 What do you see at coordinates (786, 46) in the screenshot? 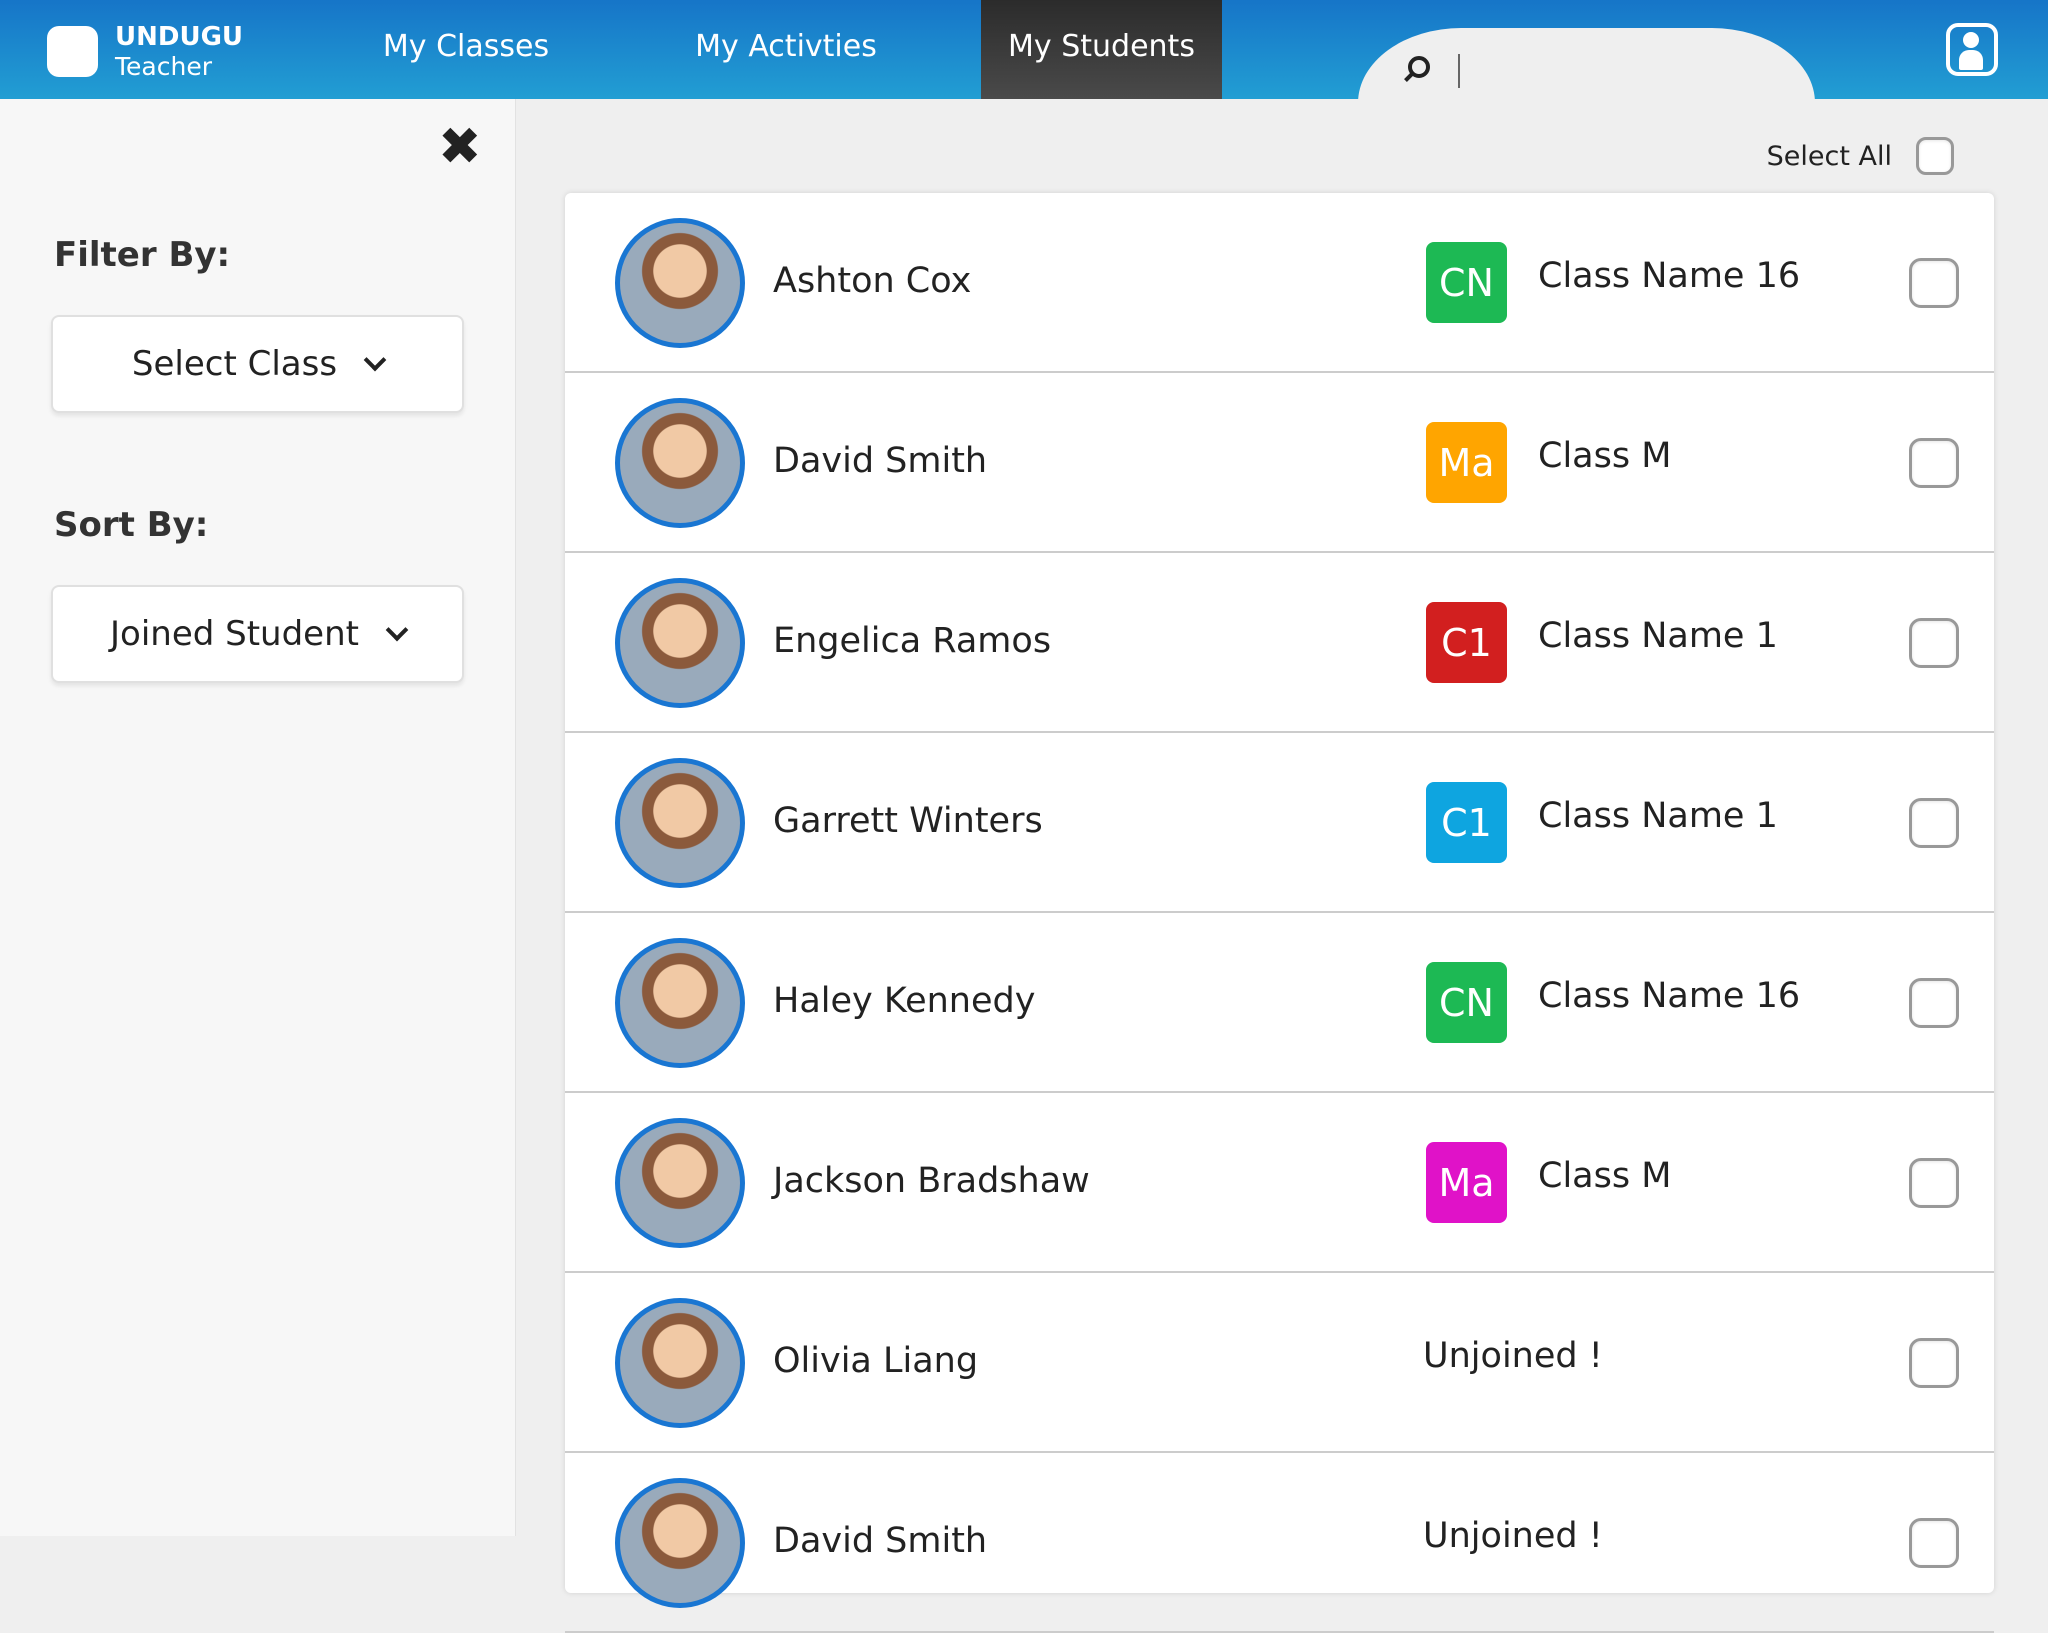
I see `tab-my-activities: My Activties` at bounding box center [786, 46].